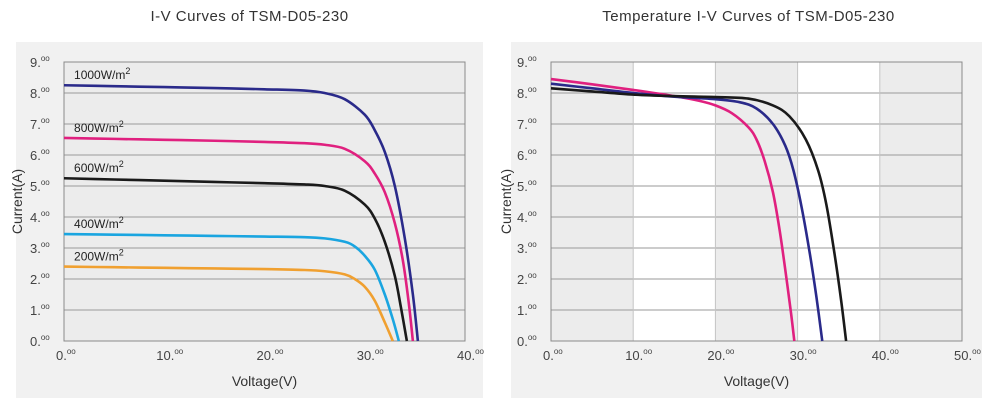  Describe the element at coordinates (99, 127) in the screenshot. I see `curve-annotation: 800W/m2` at that location.